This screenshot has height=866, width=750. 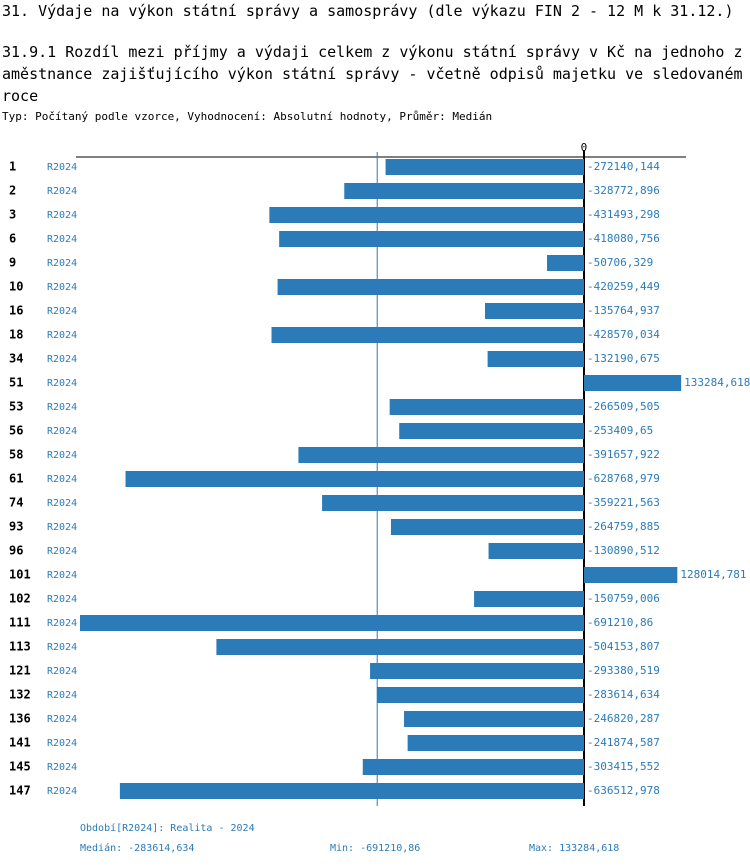 What do you see at coordinates (623, 646) in the screenshot?
I see `value-label: -504153,807` at bounding box center [623, 646].